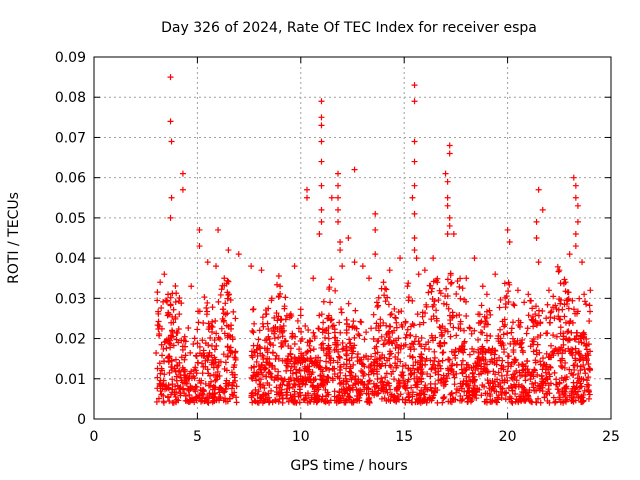 The image size is (640, 480). What do you see at coordinates (70, 138) in the screenshot?
I see `y-tick-label: 0.07` at bounding box center [70, 138].